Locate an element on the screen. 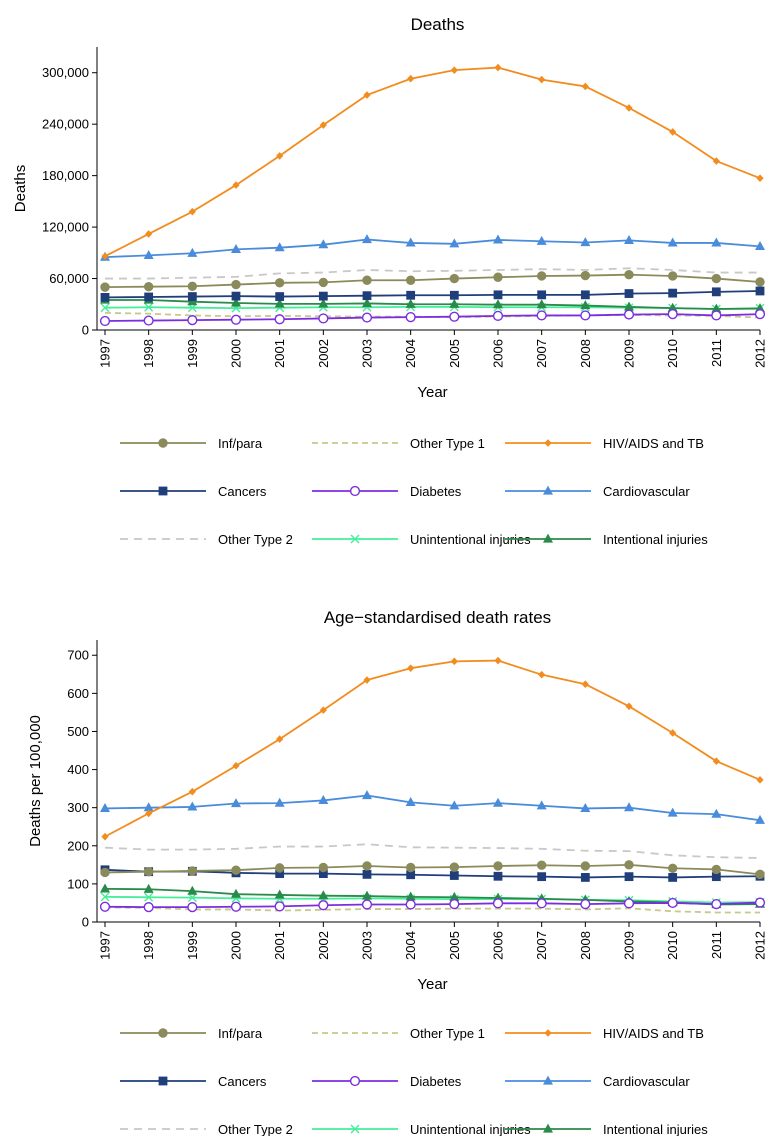 The width and height of the screenshot is (775, 1141). chart-title: Age−standardised death rates is located at coordinates (437, 617).